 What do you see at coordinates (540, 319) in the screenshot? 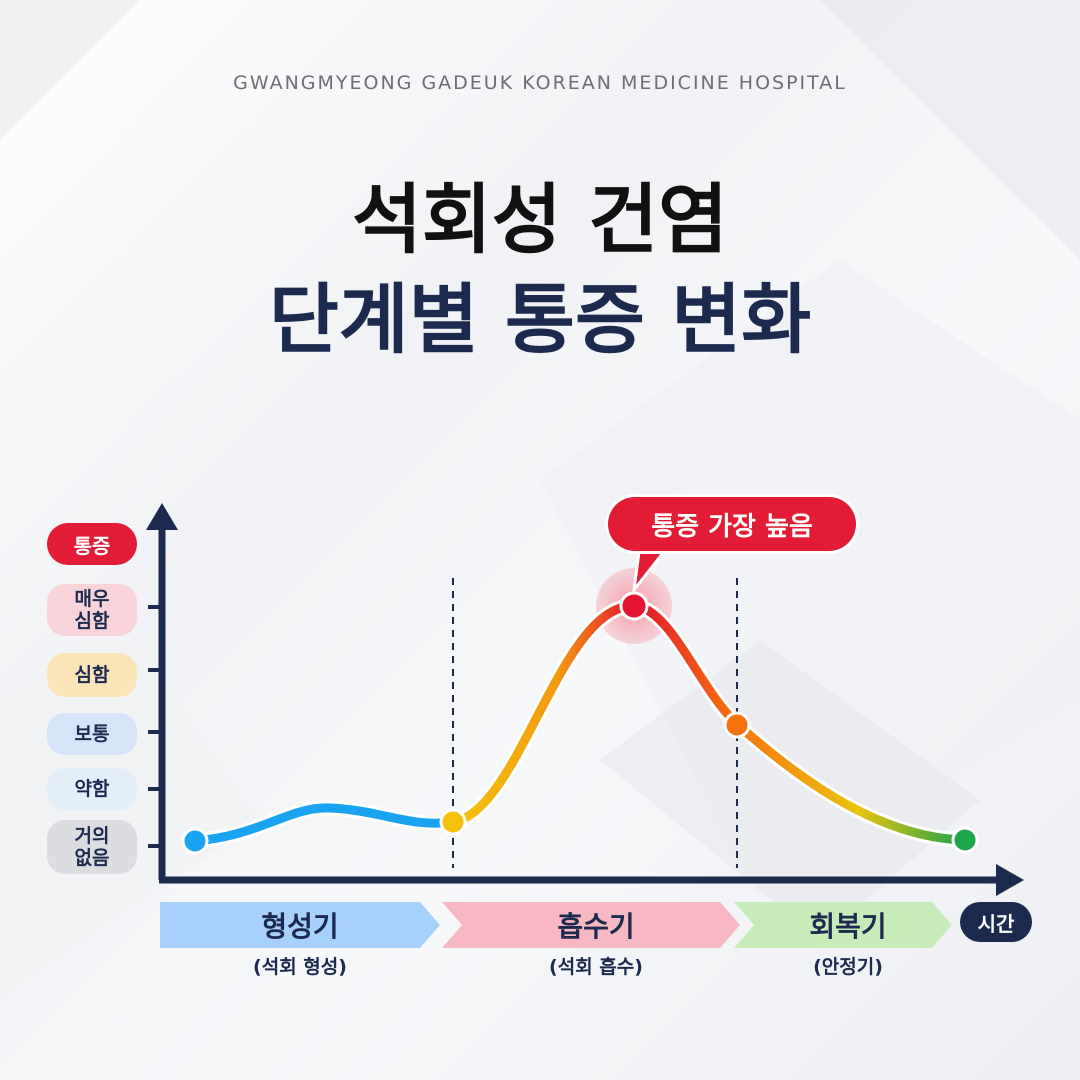
I see `page-title-line2: 단계별 통증 변화` at bounding box center [540, 319].